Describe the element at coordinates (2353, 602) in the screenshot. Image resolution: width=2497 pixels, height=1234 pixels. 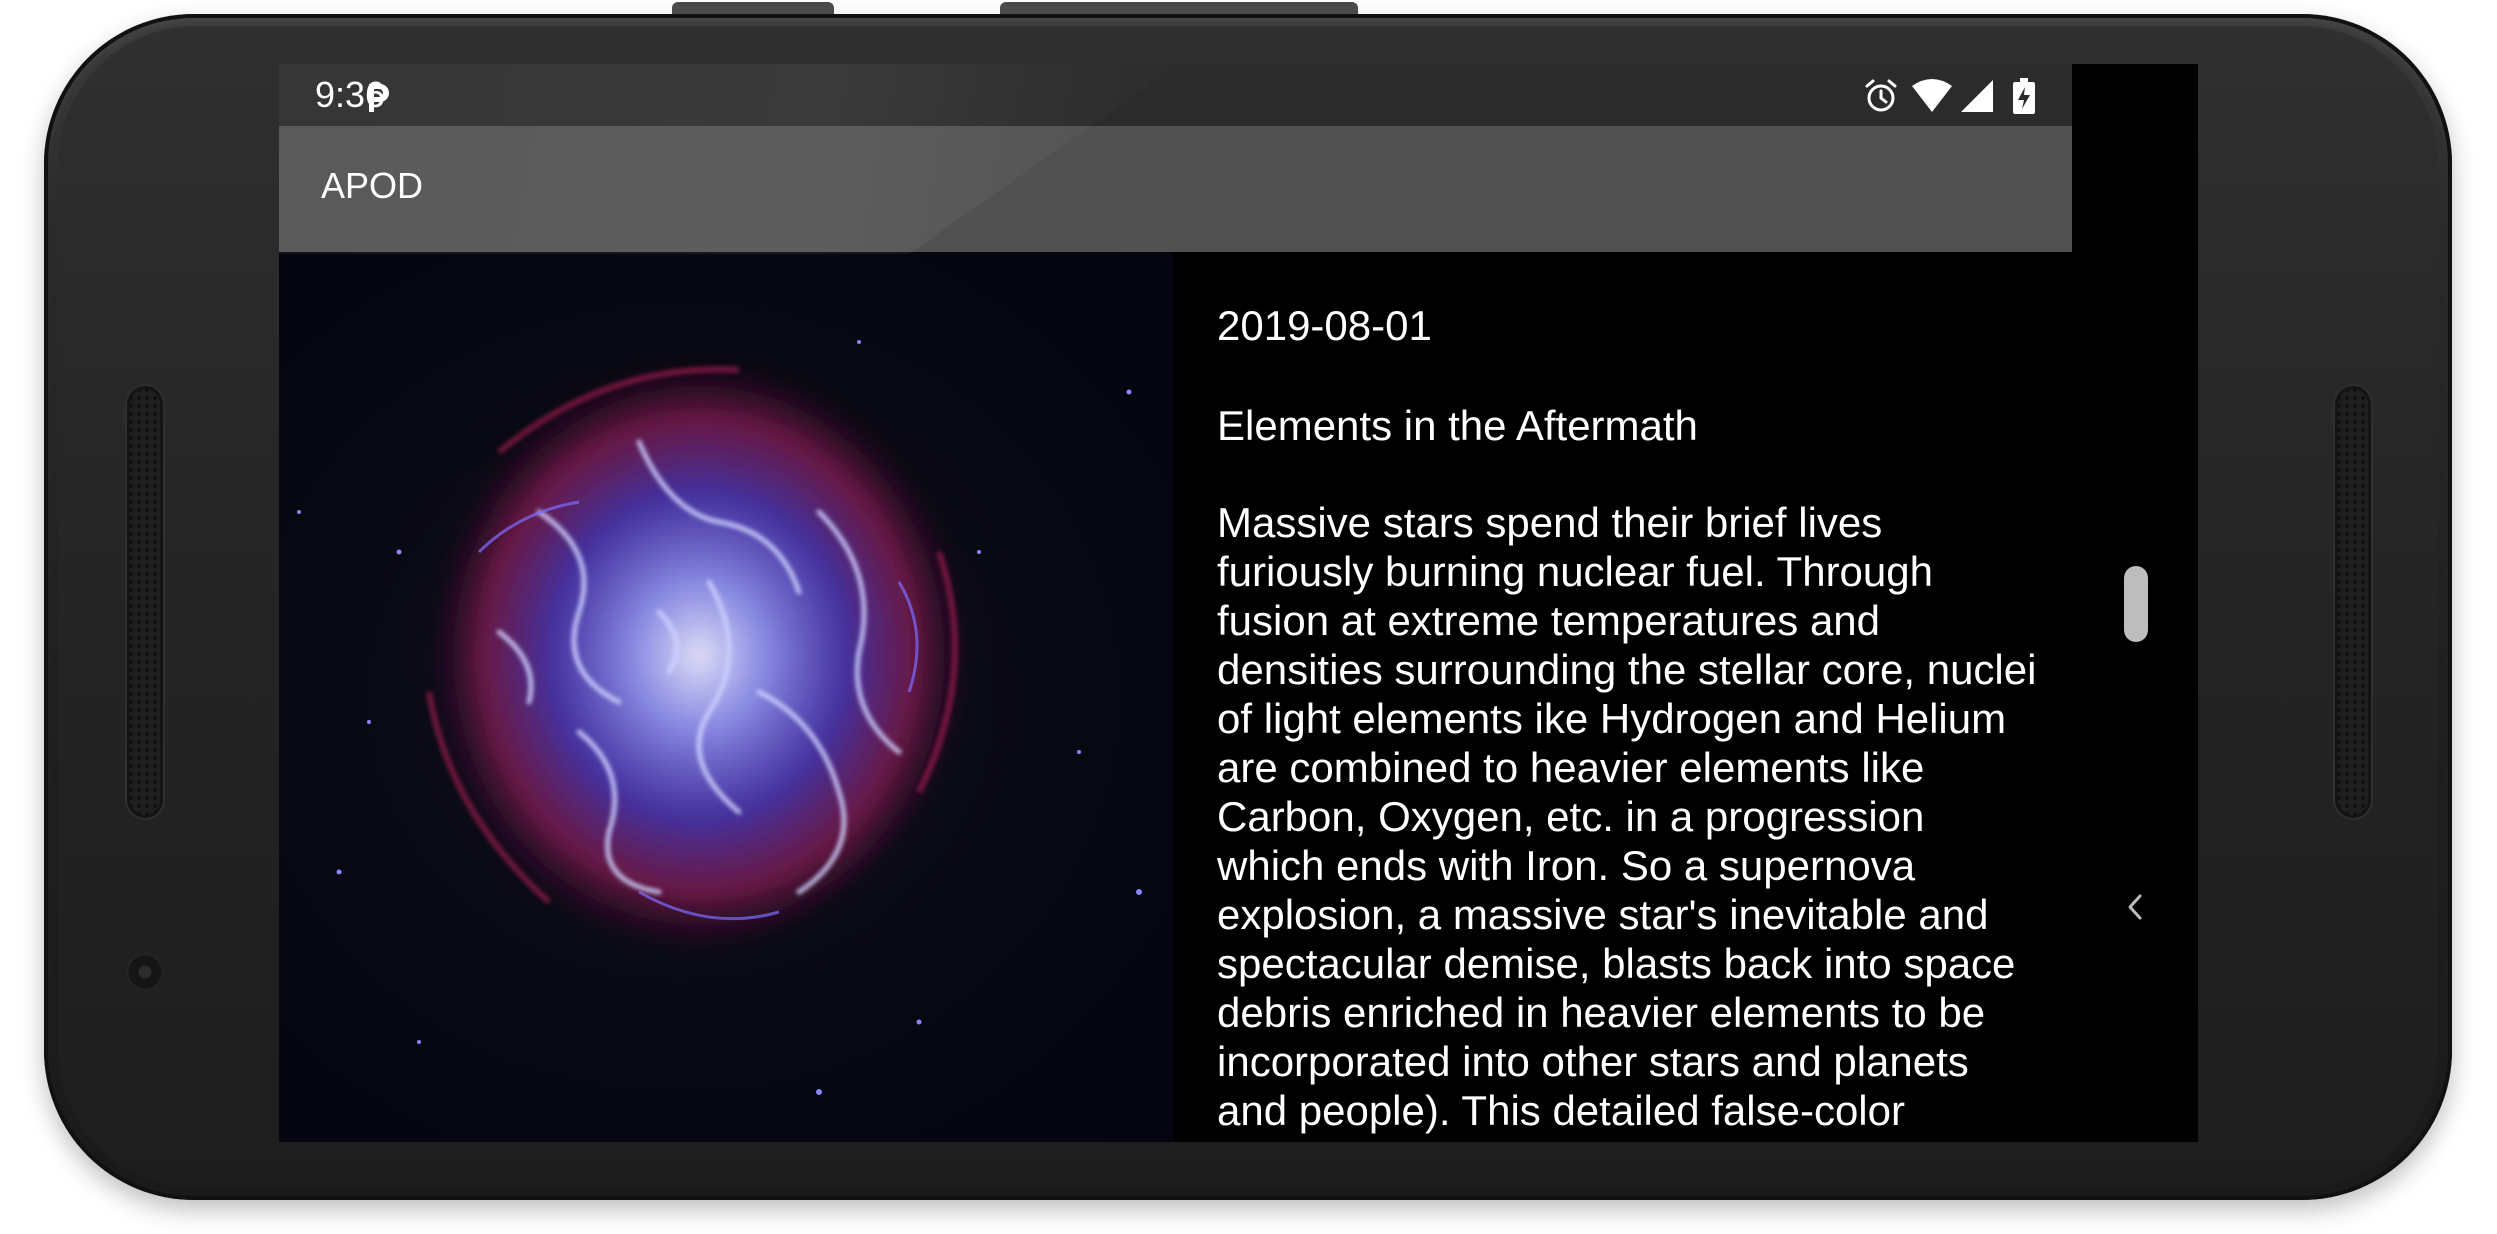
I see `right-speaker-grille` at that location.